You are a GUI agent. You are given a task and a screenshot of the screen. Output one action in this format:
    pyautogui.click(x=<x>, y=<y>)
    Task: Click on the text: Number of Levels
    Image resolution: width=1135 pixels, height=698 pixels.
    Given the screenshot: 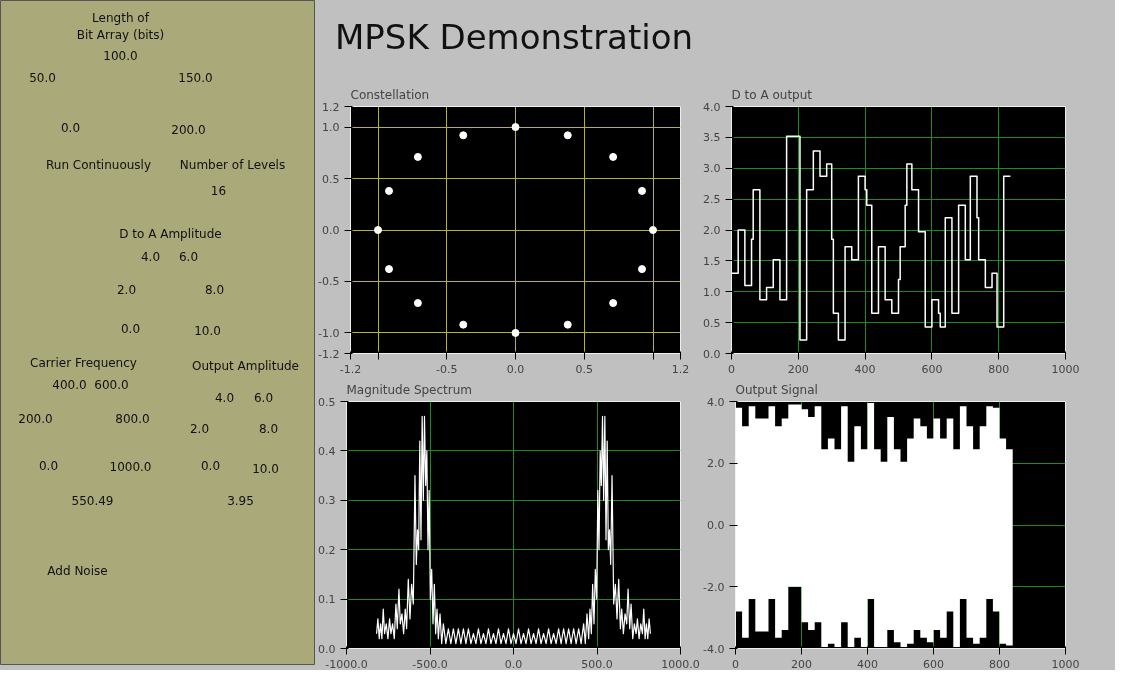 What is the action you would take?
    pyautogui.click(x=232, y=164)
    